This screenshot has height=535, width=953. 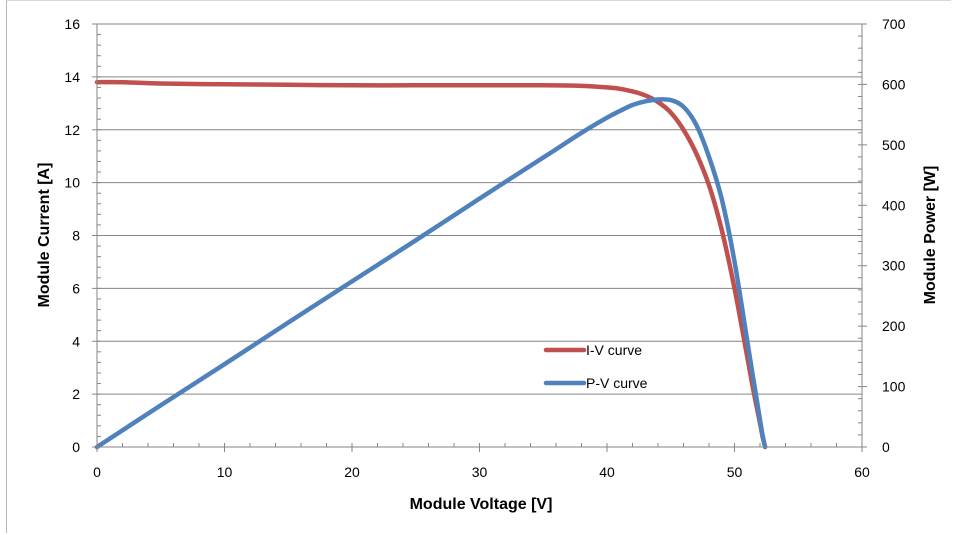 I want to click on y-tick-label: 10, so click(x=72, y=183).